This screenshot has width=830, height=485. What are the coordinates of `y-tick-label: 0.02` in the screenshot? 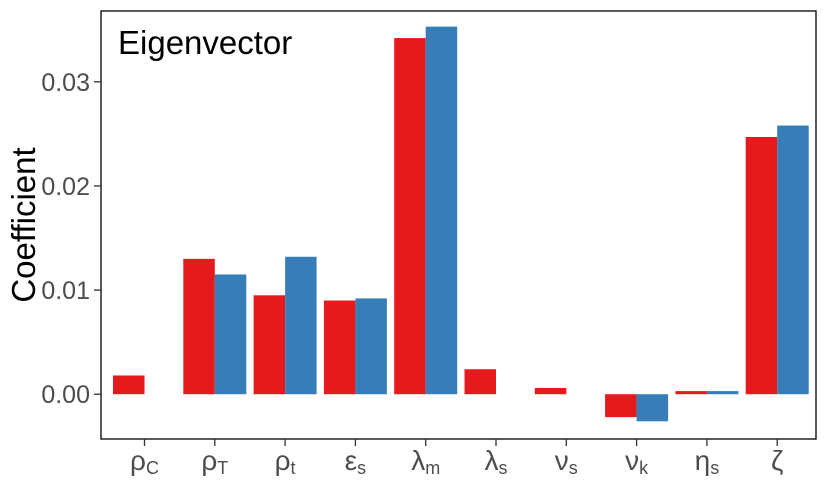 It's located at (65, 187).